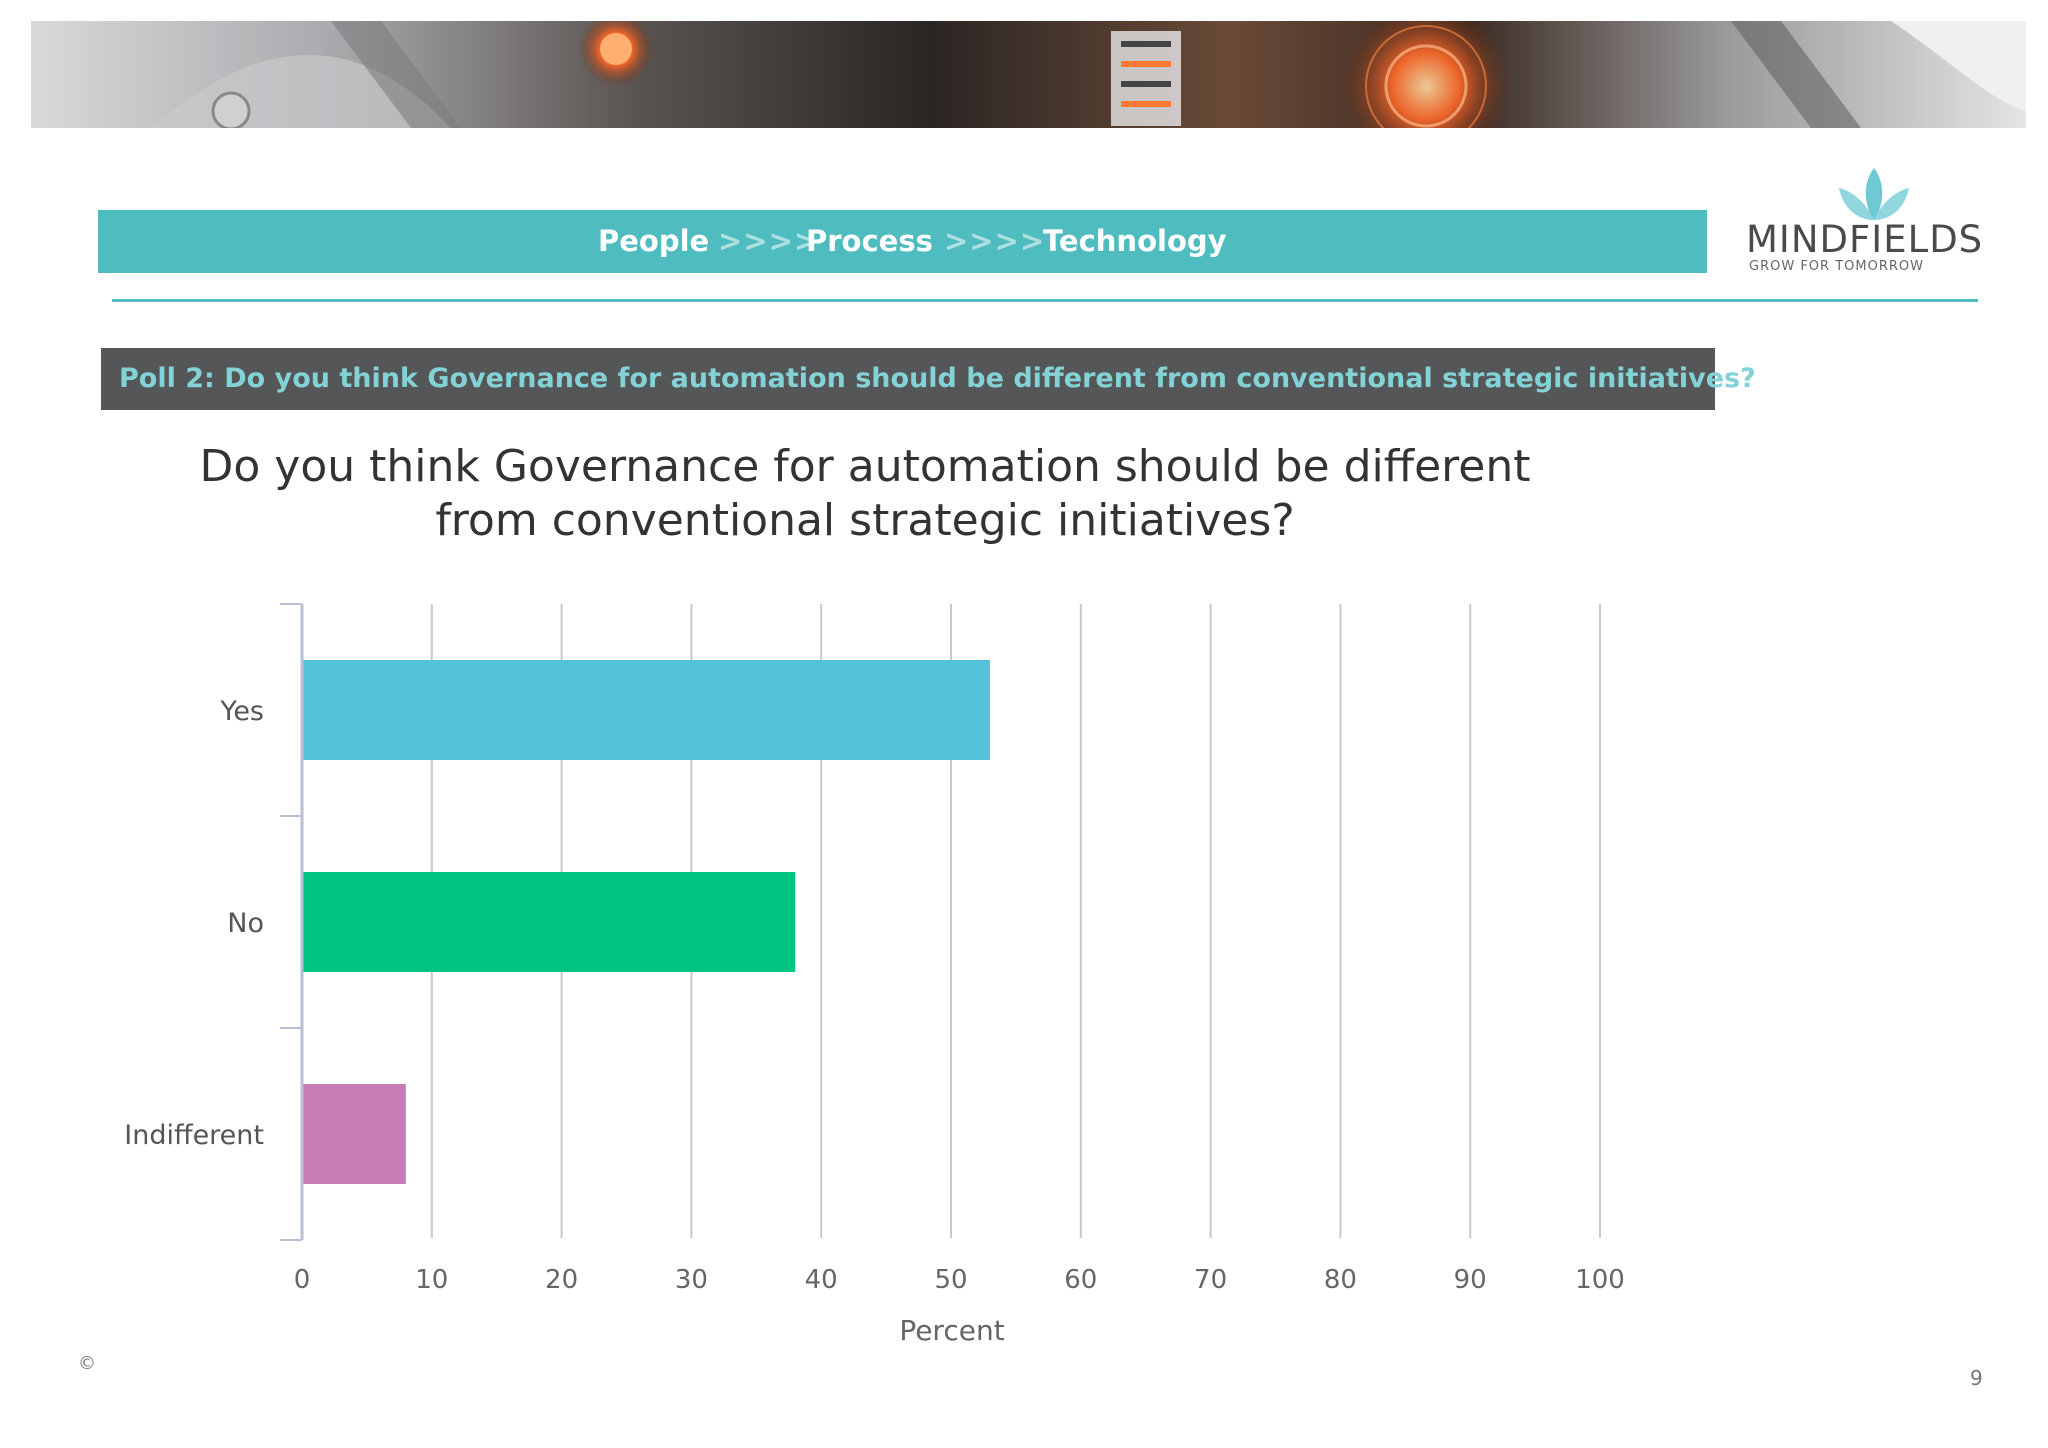 The image size is (2048, 1448). Describe the element at coordinates (951, 1330) in the screenshot. I see `x-axis-label: Percent` at that location.